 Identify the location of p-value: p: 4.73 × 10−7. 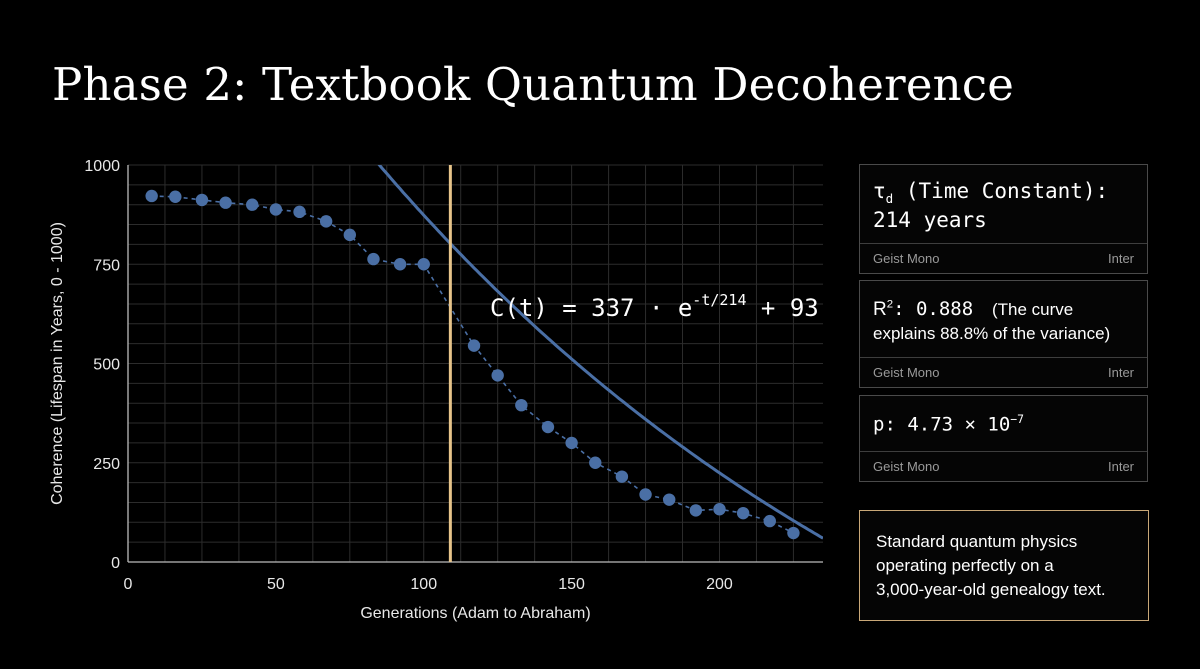
(948, 424).